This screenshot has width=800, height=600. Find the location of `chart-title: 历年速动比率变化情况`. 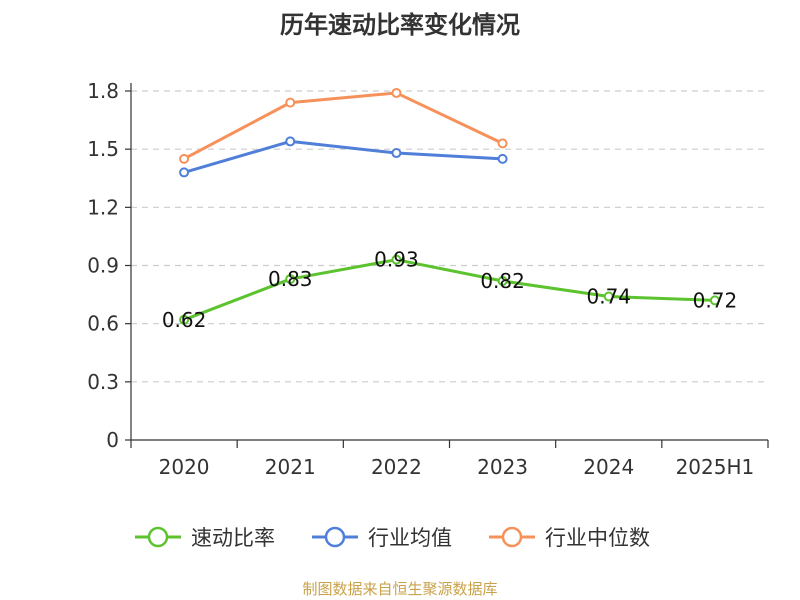

chart-title: 历年速动比率变化情况 is located at coordinates (400, 25).